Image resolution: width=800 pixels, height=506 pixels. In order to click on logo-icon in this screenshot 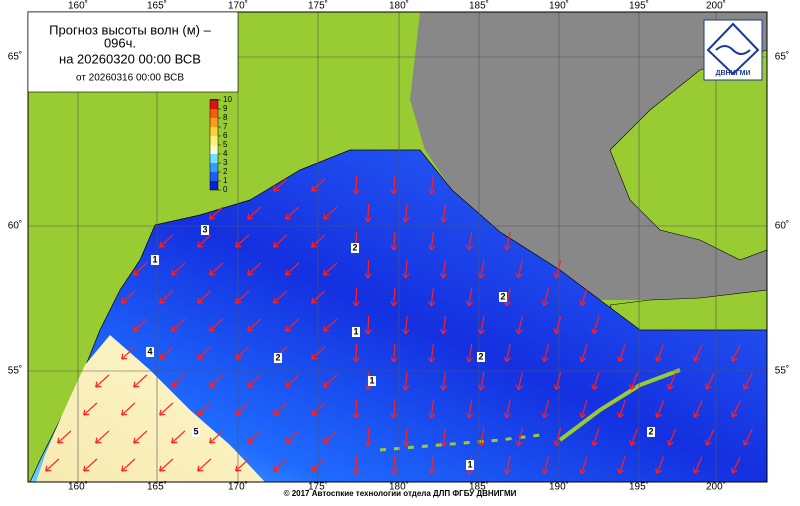, I will do `click(733, 49)`.